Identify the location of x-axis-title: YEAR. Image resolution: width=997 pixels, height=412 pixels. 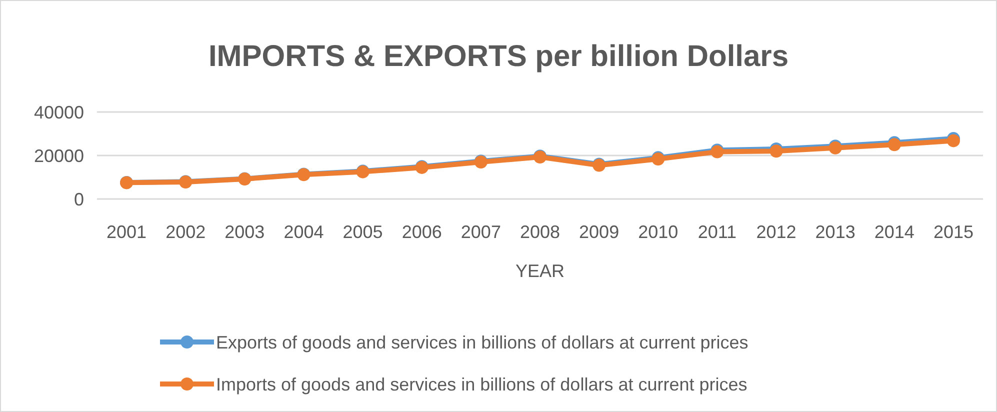
(540, 271).